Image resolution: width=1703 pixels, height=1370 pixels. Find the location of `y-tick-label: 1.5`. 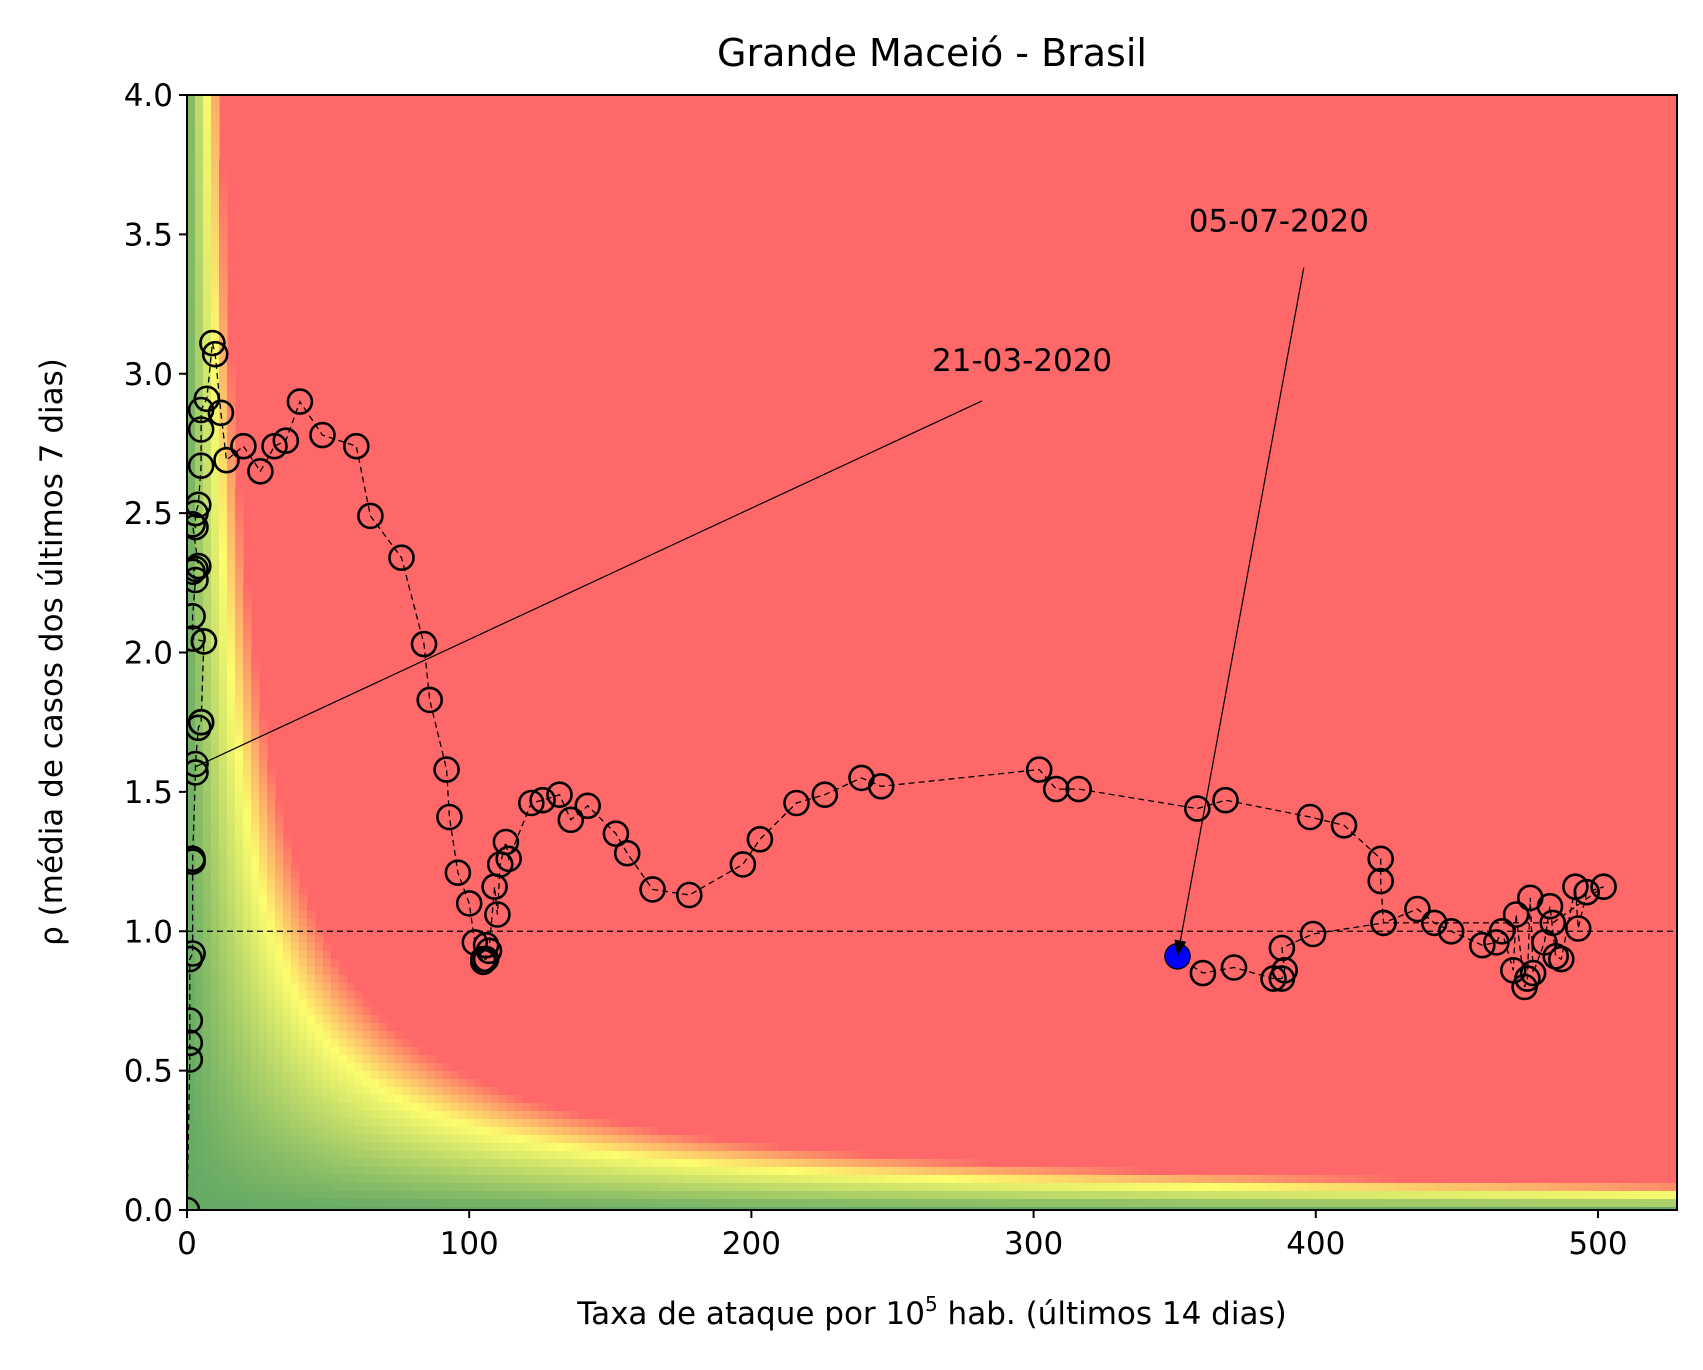

y-tick-label: 1.5 is located at coordinates (148, 793).